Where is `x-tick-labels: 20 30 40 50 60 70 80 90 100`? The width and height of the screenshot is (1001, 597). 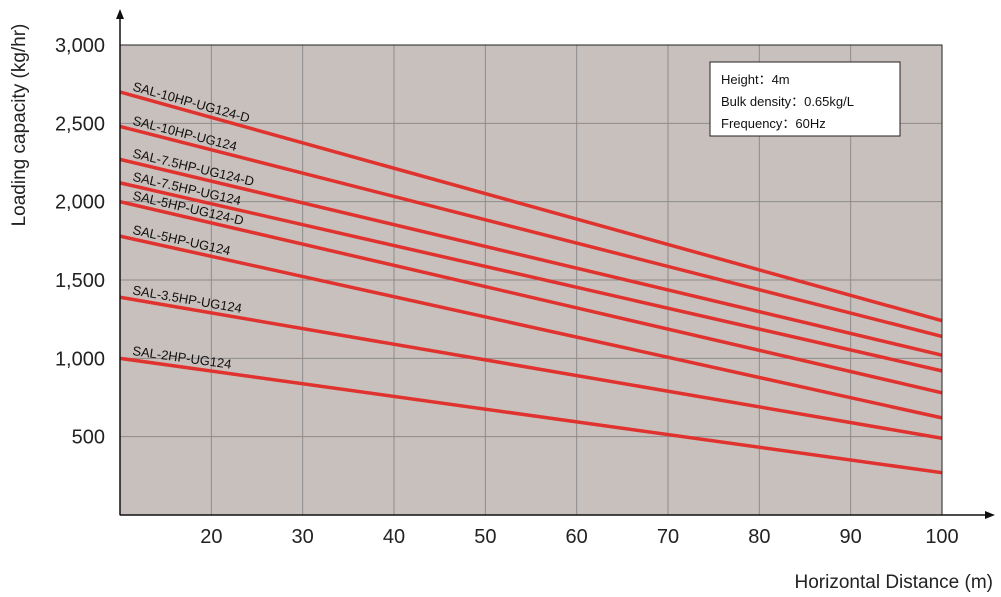 x-tick-labels: 20 30 40 50 60 70 80 90 100 is located at coordinates (579, 537).